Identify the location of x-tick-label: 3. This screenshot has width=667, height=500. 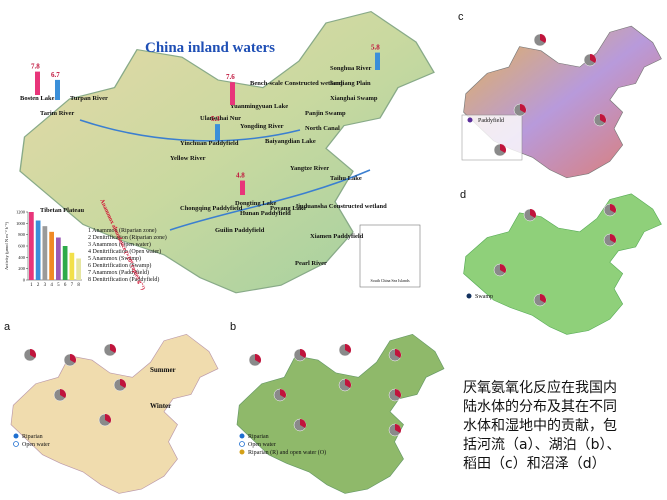
(45, 285).